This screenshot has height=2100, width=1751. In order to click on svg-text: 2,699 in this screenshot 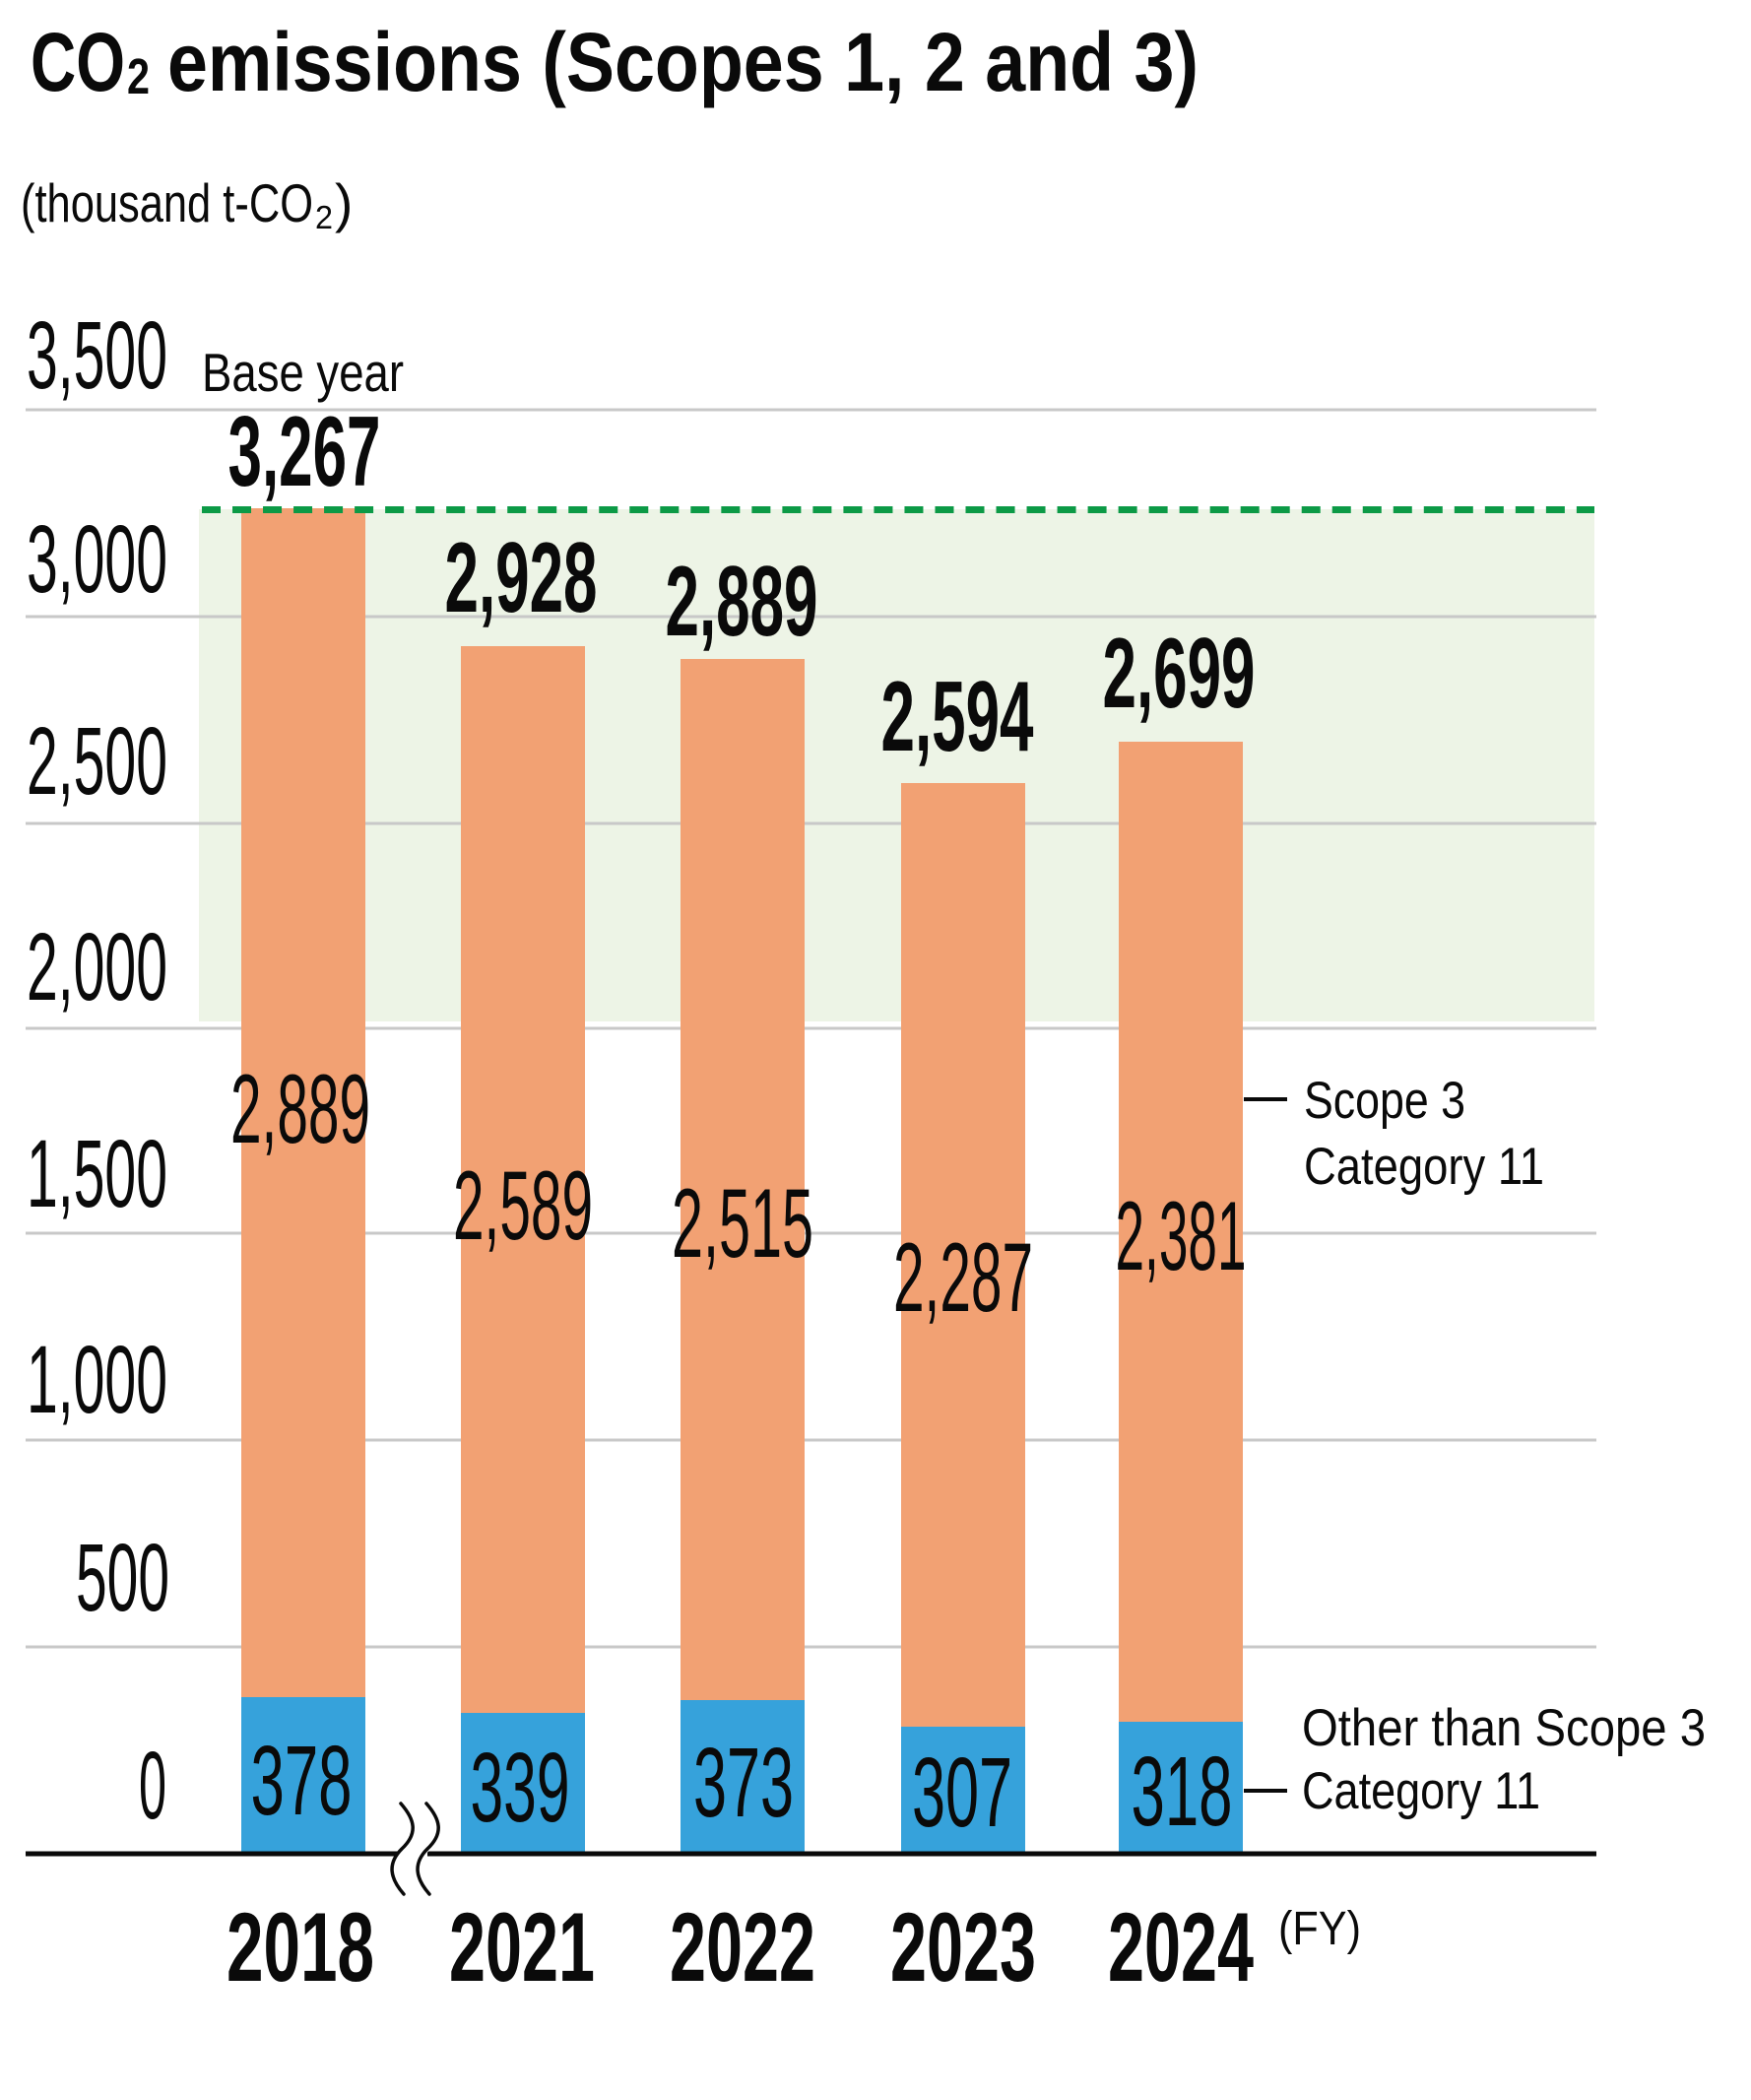, I will do `click(1179, 674)`.